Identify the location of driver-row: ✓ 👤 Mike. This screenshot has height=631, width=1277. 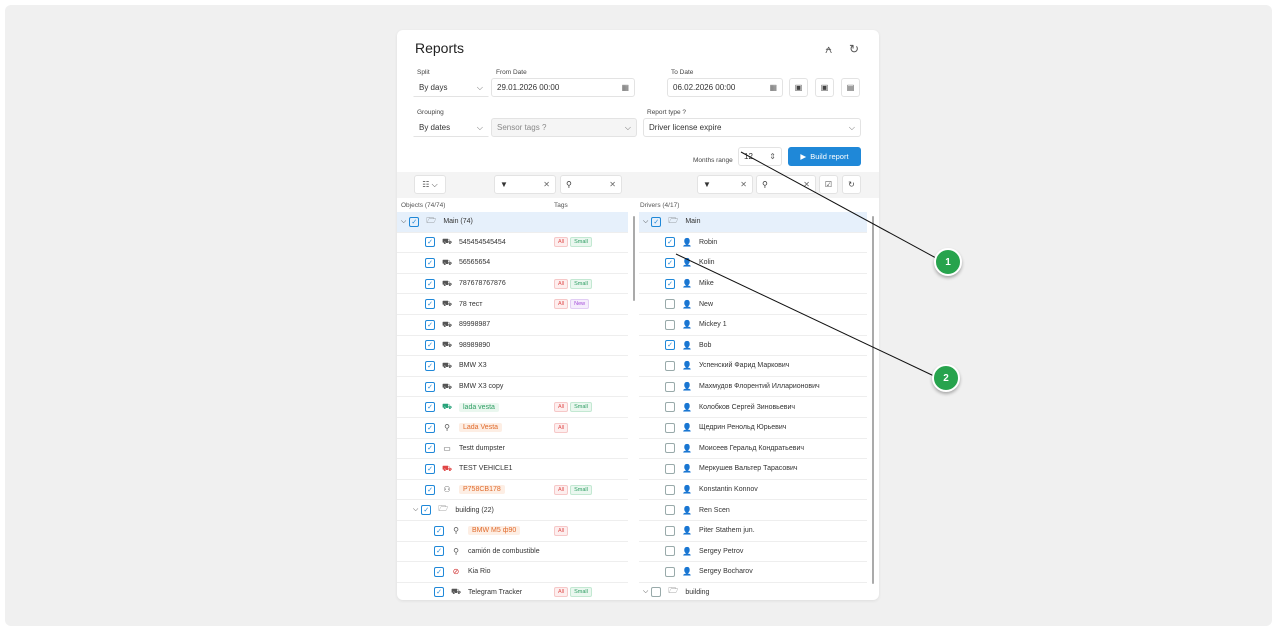
(753, 284).